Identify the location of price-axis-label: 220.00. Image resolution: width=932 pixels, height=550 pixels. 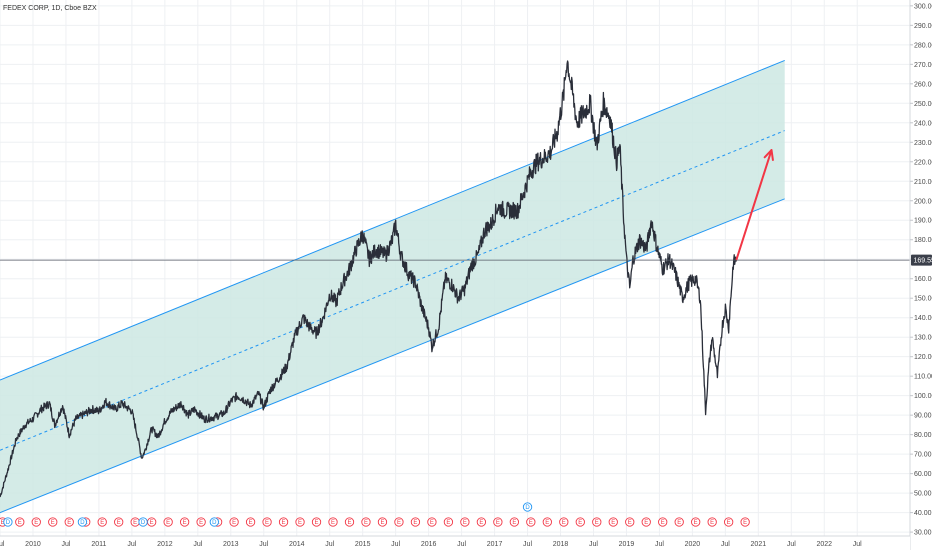
(923, 162).